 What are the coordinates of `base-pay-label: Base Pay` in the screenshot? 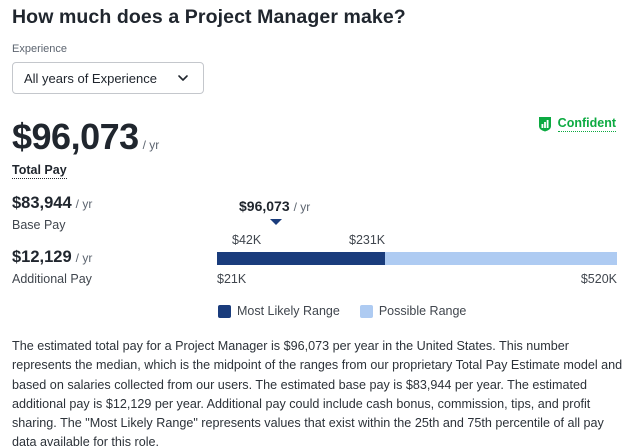 It's located at (39, 225).